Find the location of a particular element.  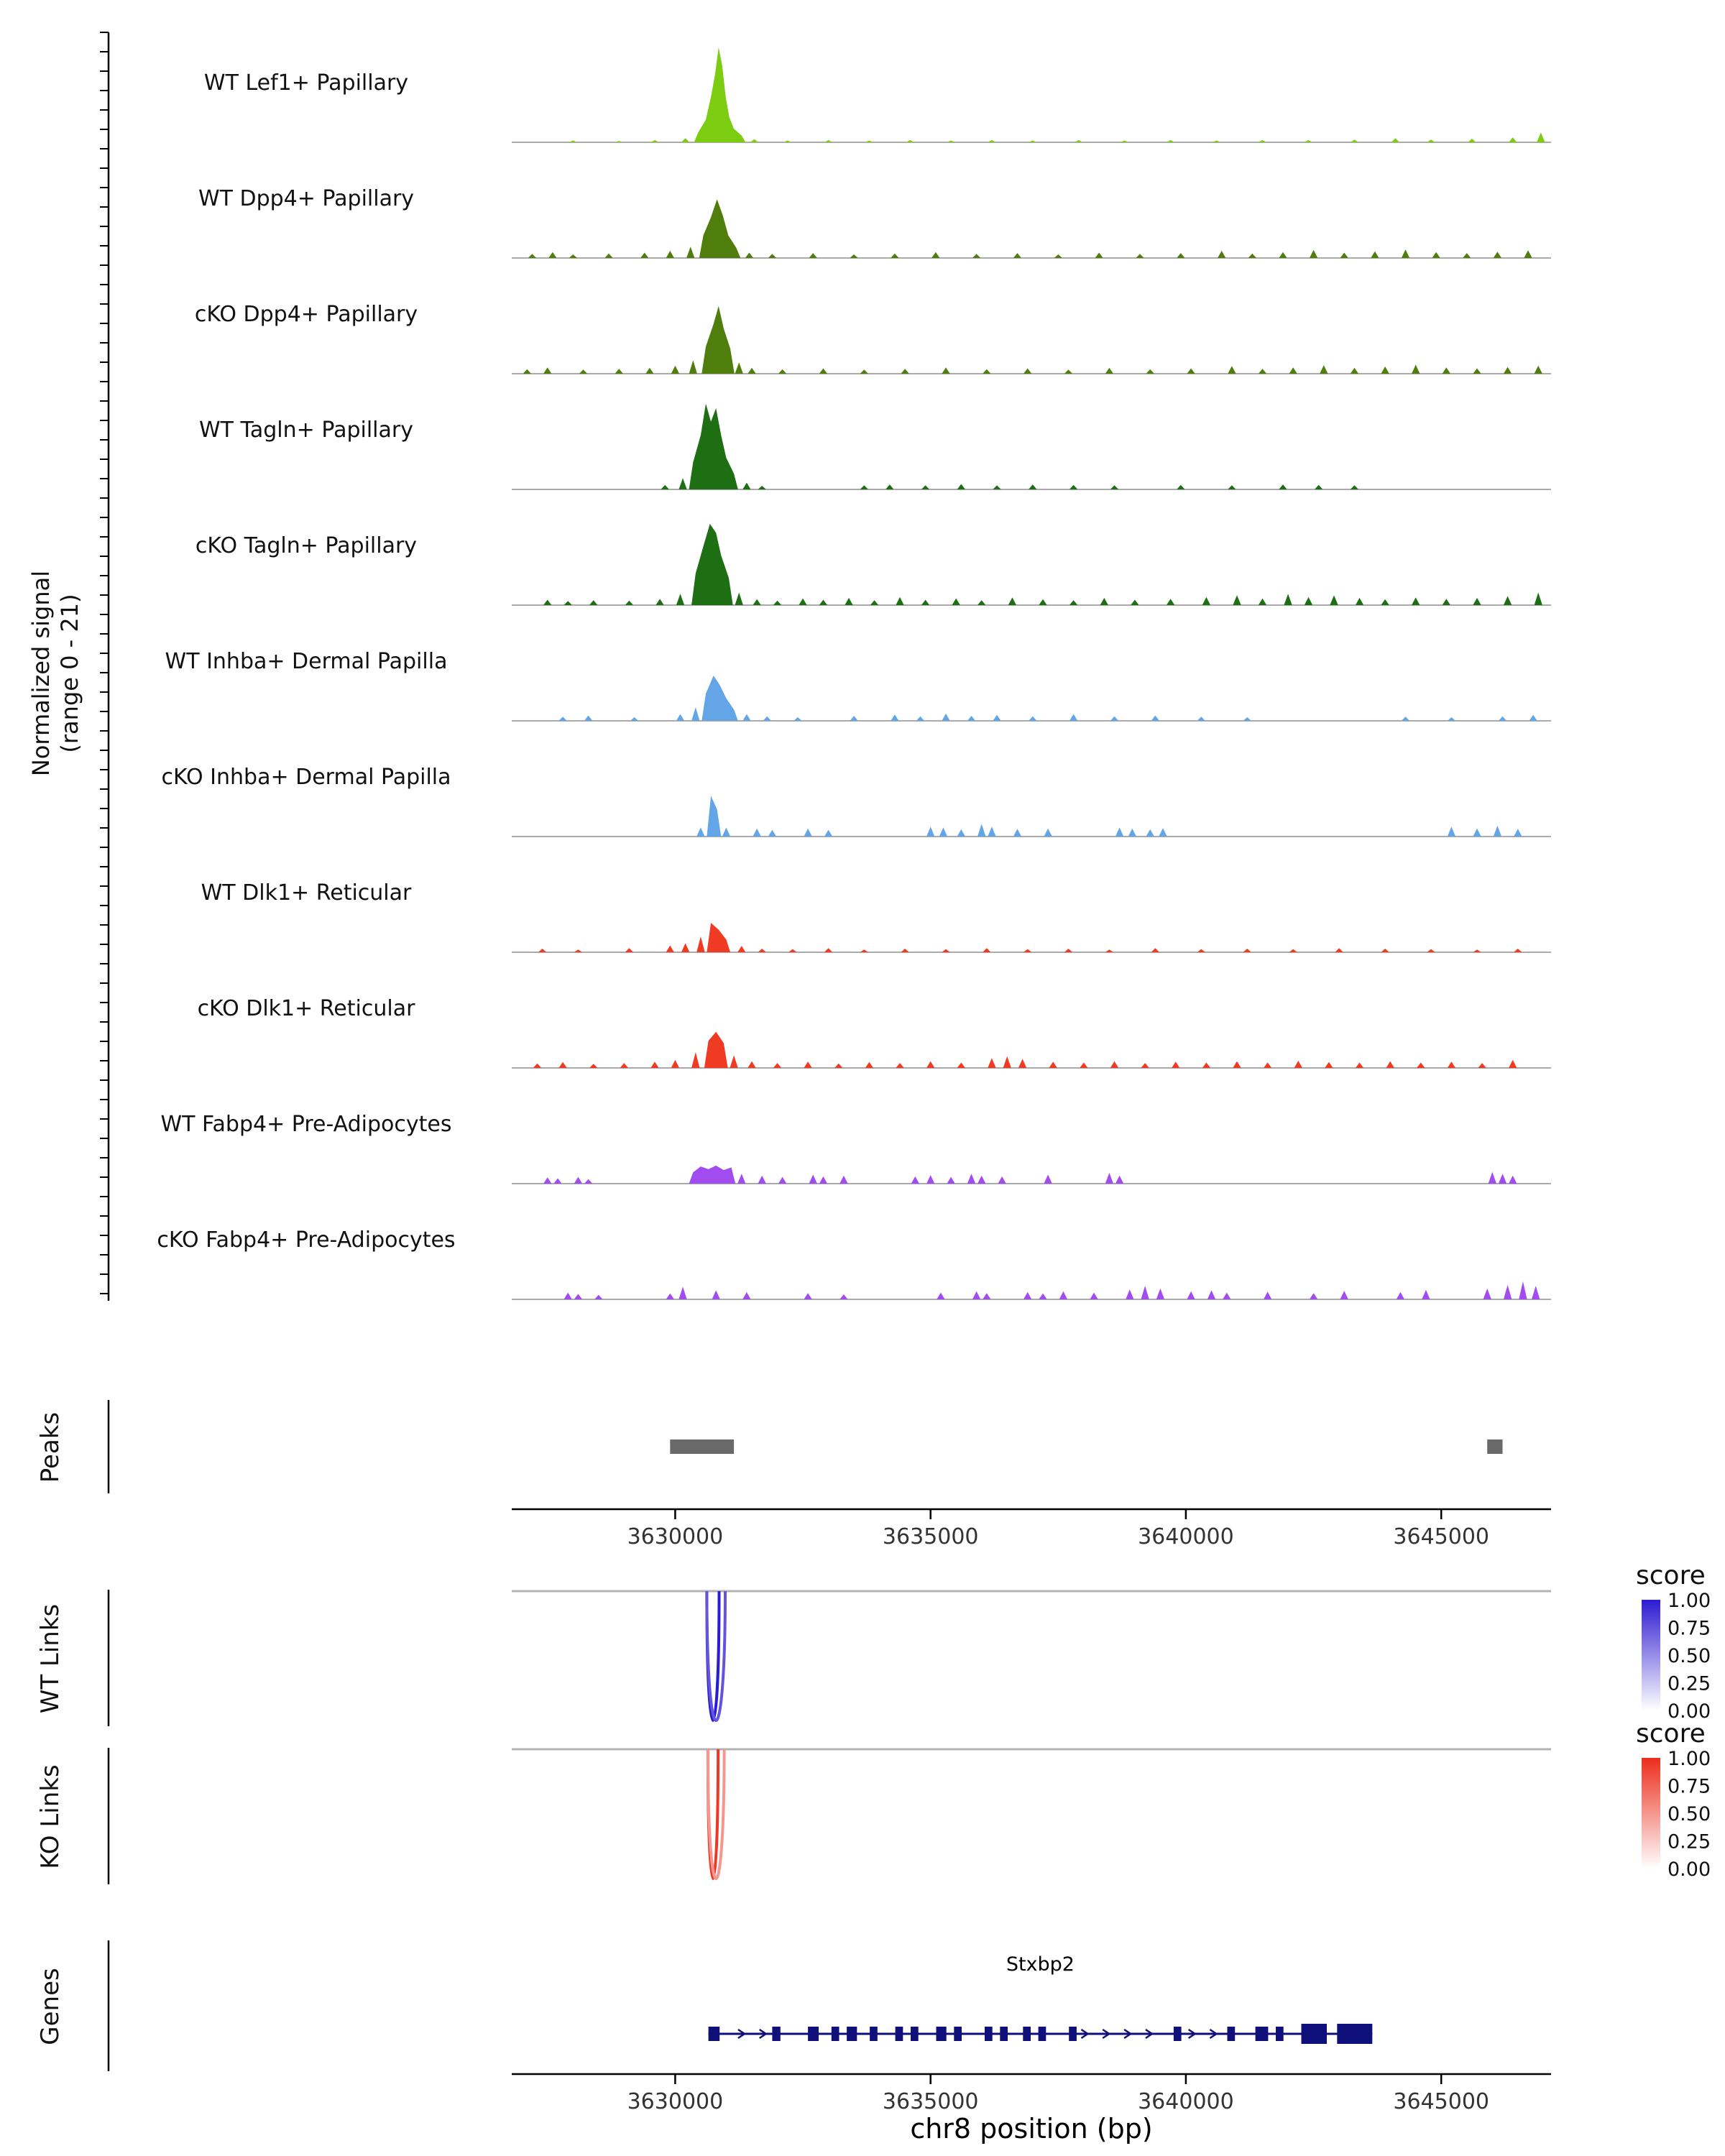

track-label: WT Dlk1+ Reticular is located at coordinates (306, 893).